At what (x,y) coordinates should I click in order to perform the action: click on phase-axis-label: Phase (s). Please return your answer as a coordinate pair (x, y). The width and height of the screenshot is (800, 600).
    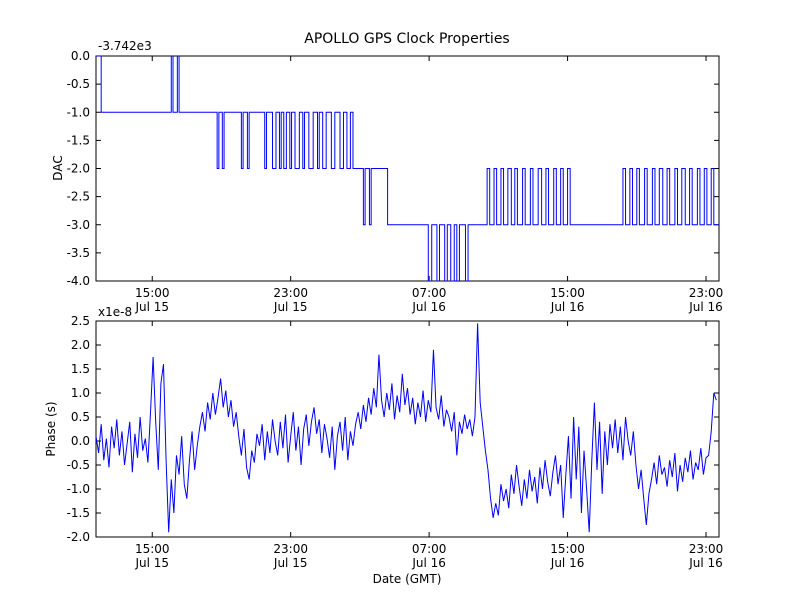
    Looking at the image, I should click on (51, 428).